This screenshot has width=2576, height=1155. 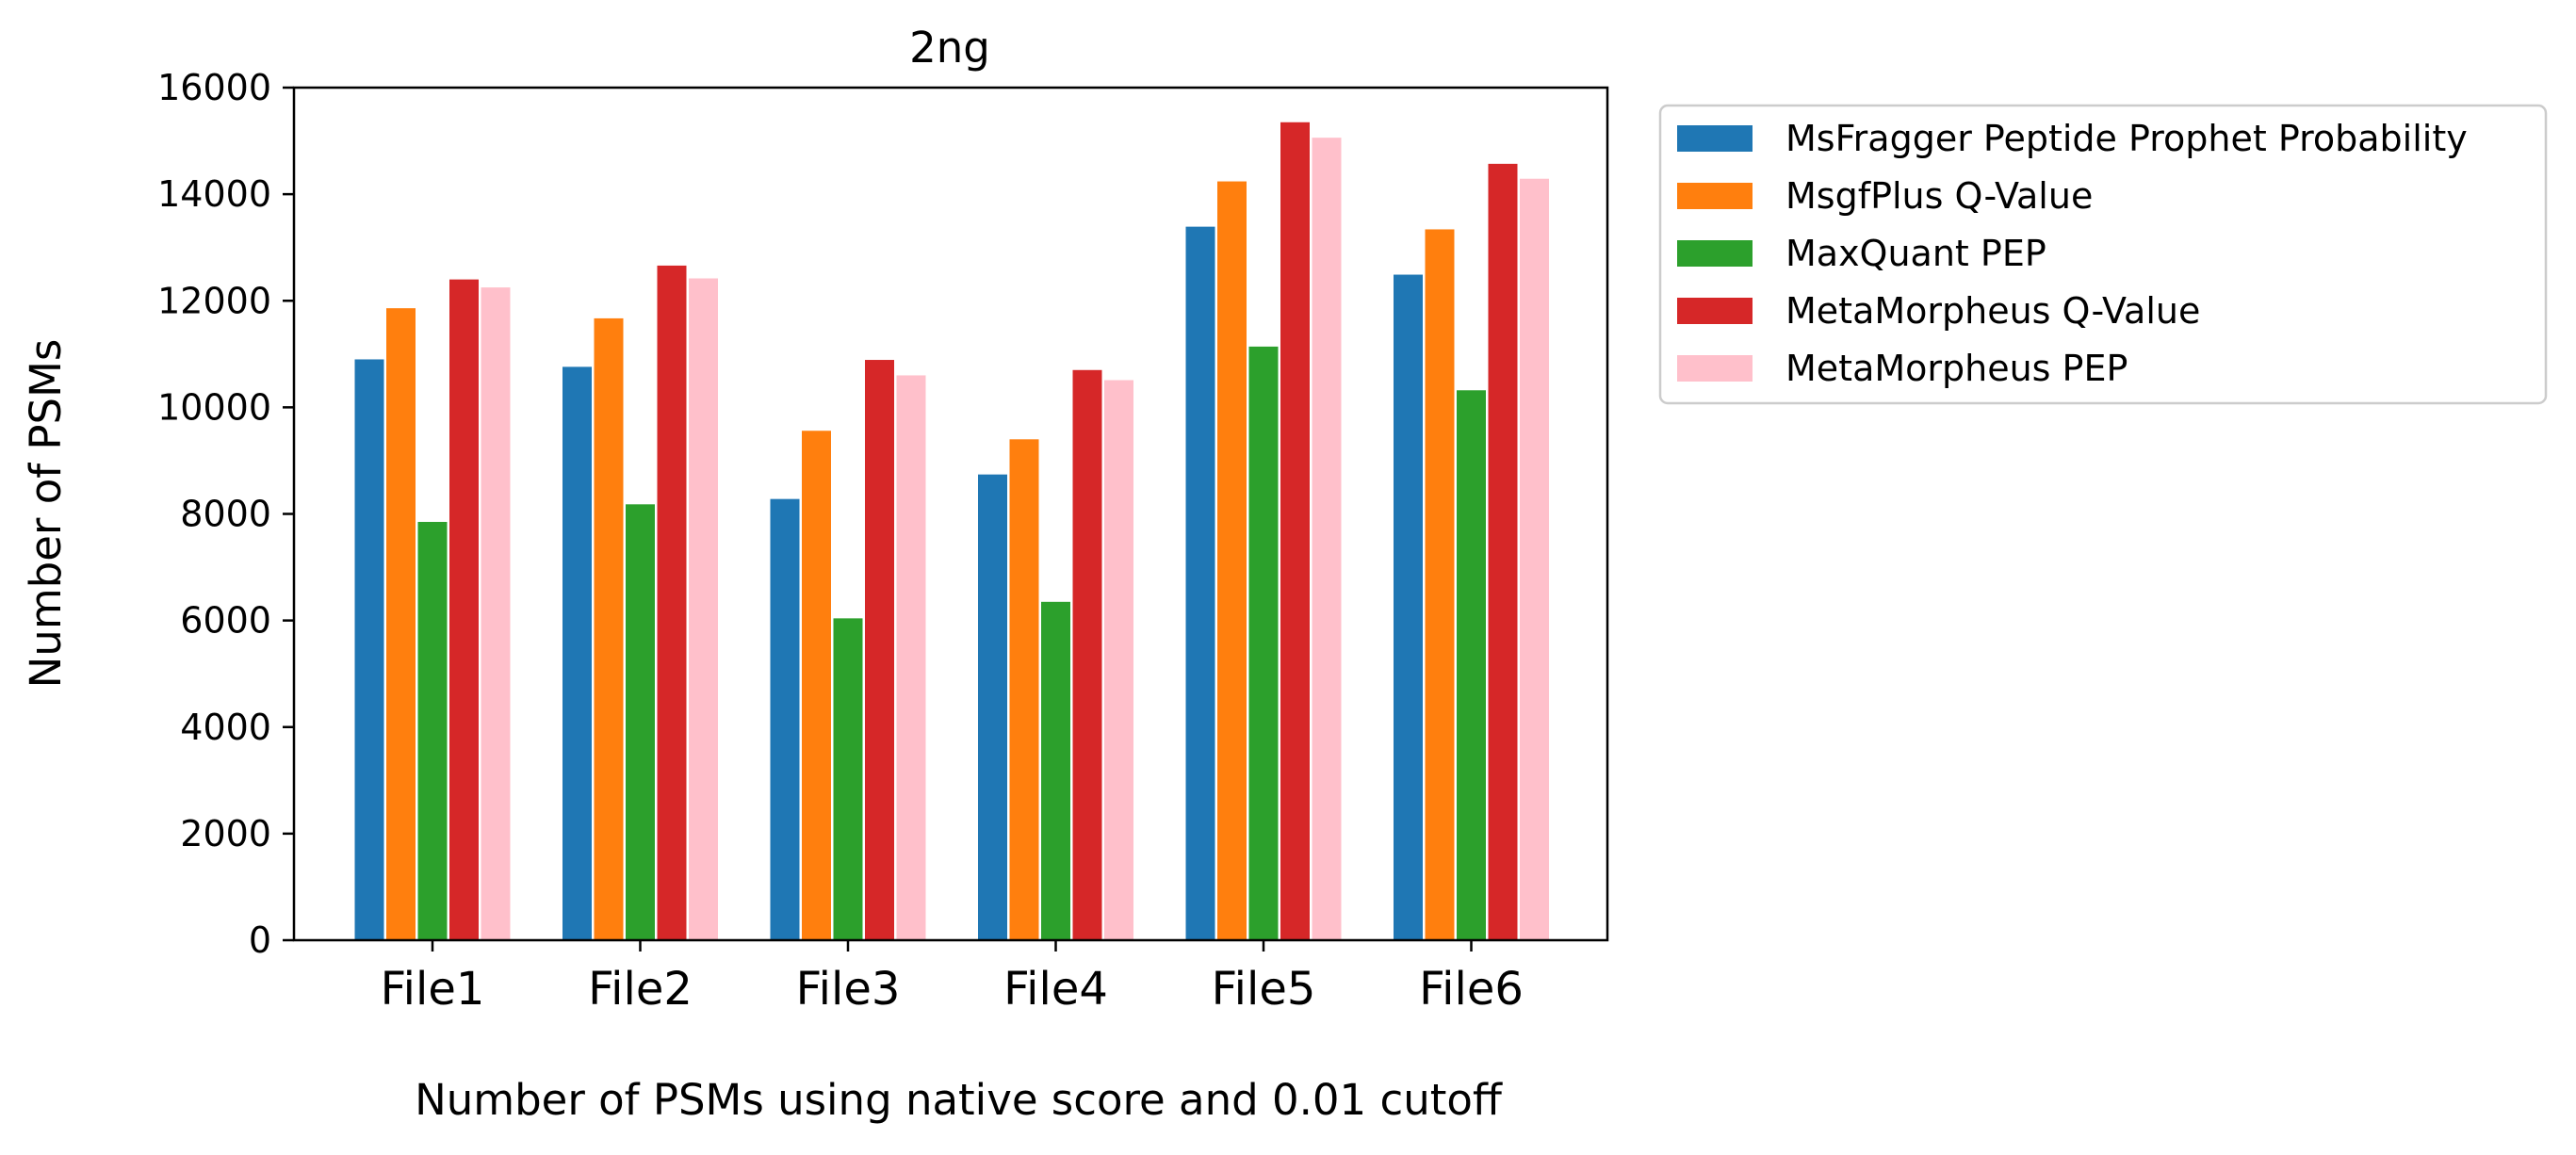 What do you see at coordinates (1939, 196) in the screenshot?
I see `legend-label-series-2: MsgfPlus Q-Value` at bounding box center [1939, 196].